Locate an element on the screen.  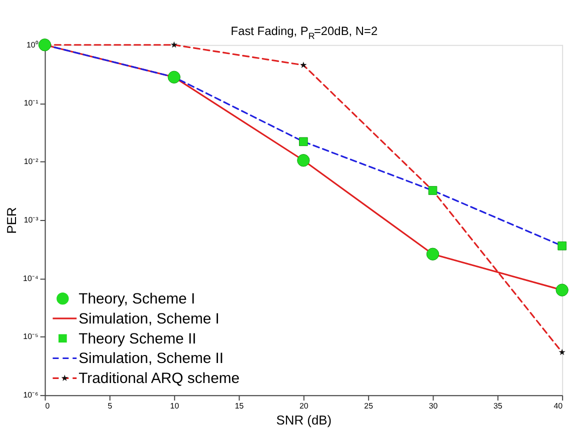
legend-label: Theory Scheme II is located at coordinates (137, 339).